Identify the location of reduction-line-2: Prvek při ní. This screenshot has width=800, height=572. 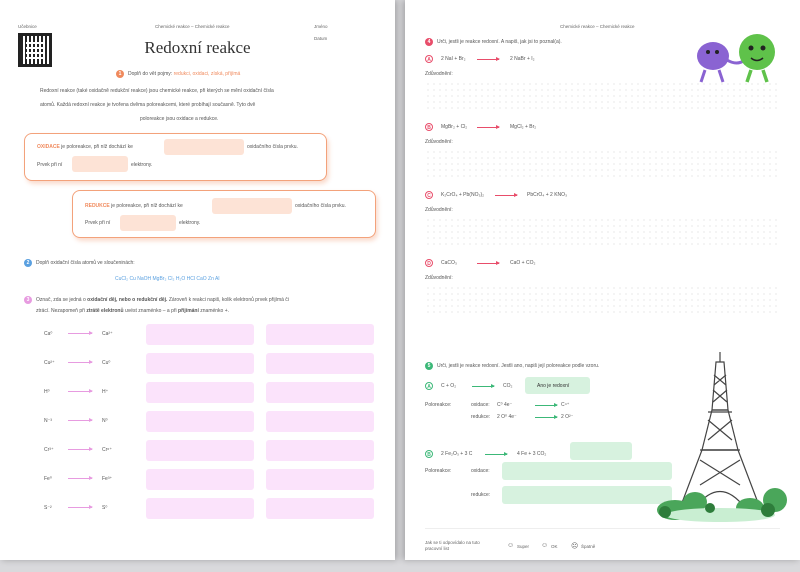
(98, 223).